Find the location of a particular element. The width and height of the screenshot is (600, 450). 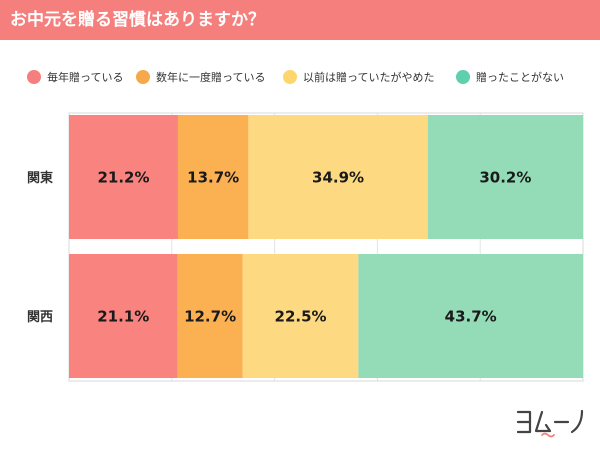

legend-item-every-few-years: 数年に一度贈っている is located at coordinates (200, 77).